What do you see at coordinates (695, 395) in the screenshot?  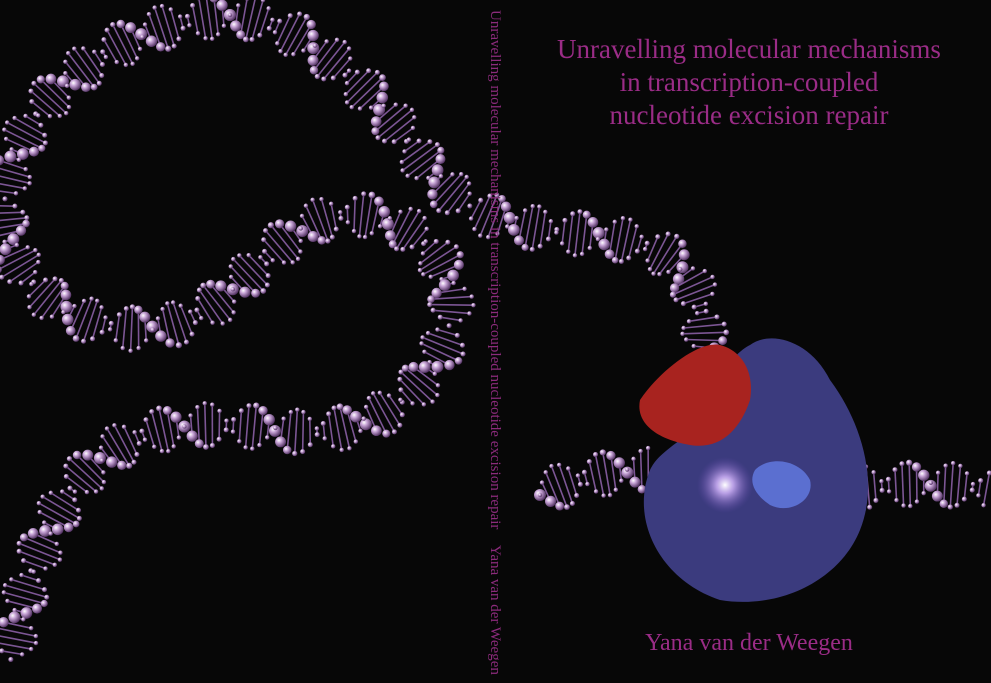 I see `protein-red-domain` at bounding box center [695, 395].